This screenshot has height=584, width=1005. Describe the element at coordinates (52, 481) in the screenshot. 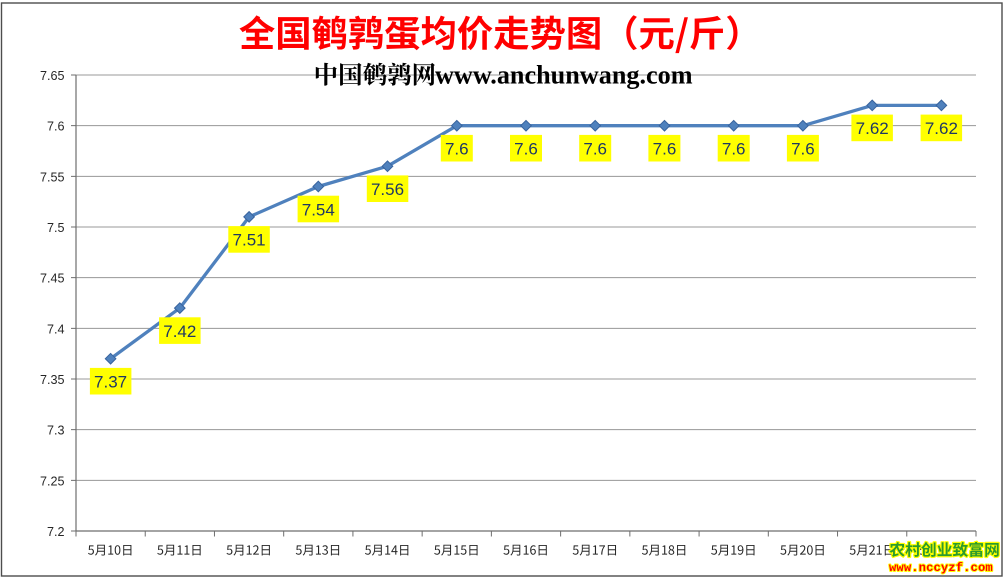

I see `svg-text: 7.25` at that location.